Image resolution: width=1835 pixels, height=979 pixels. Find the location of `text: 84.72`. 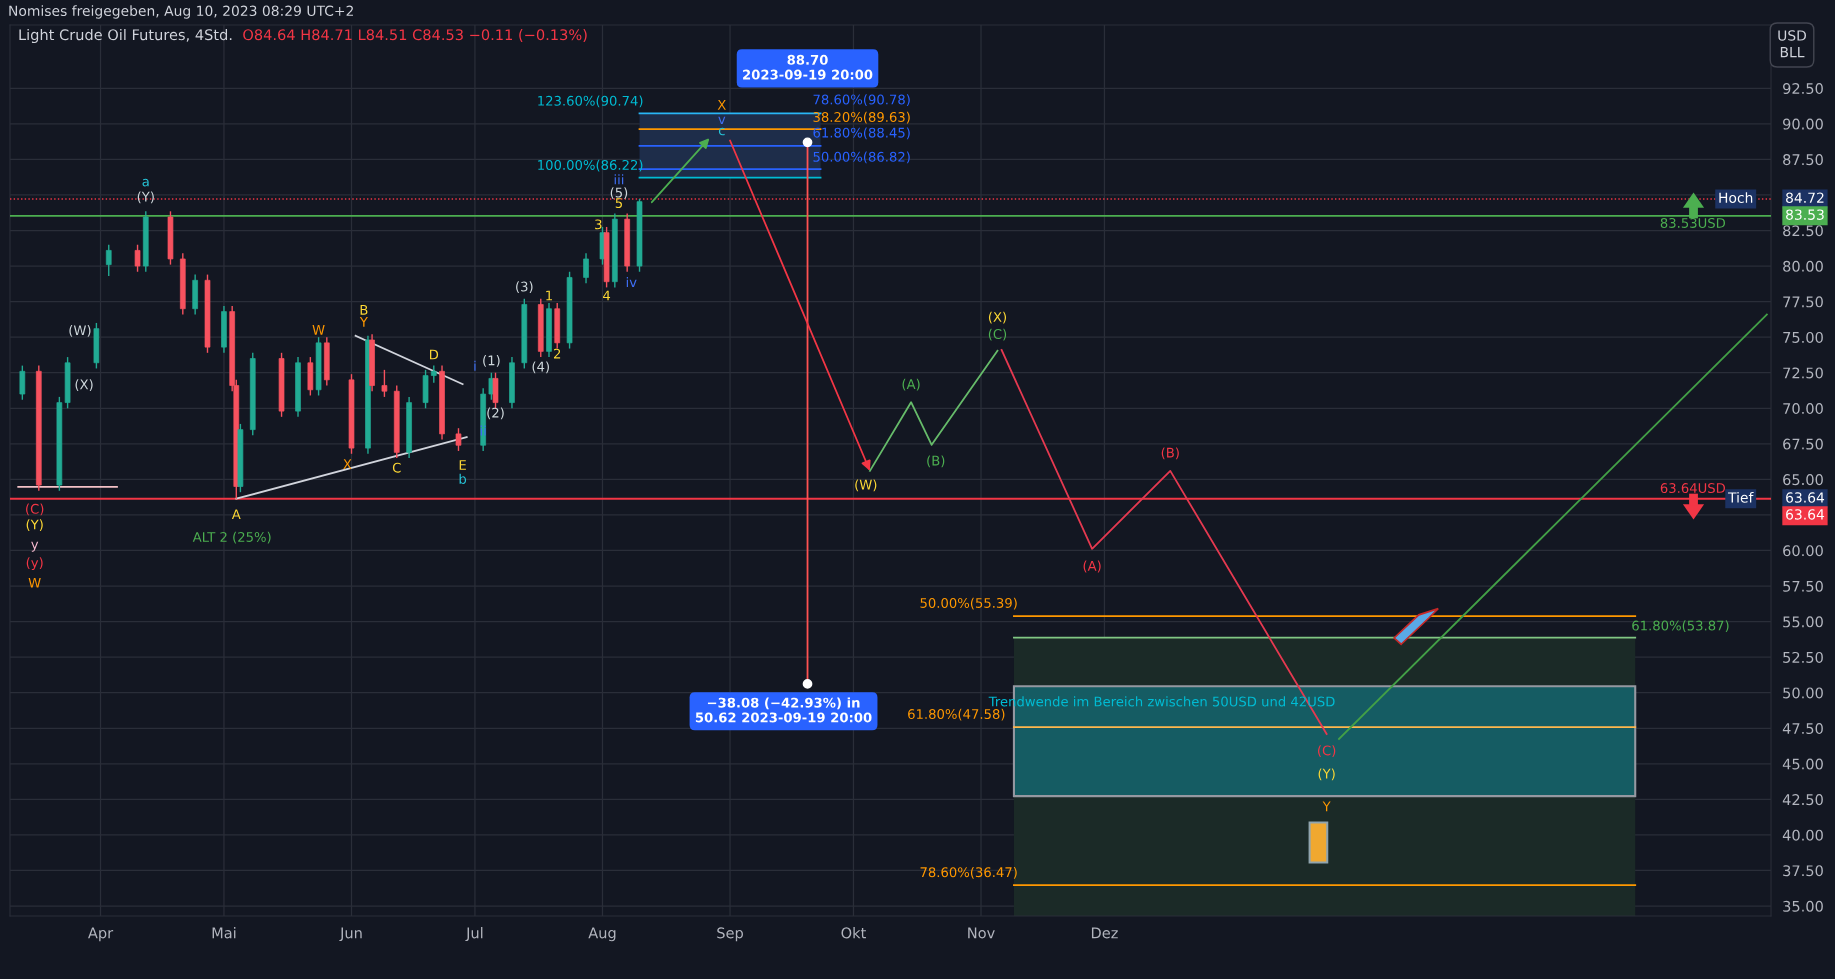

text: 84.72 is located at coordinates (1805, 197).